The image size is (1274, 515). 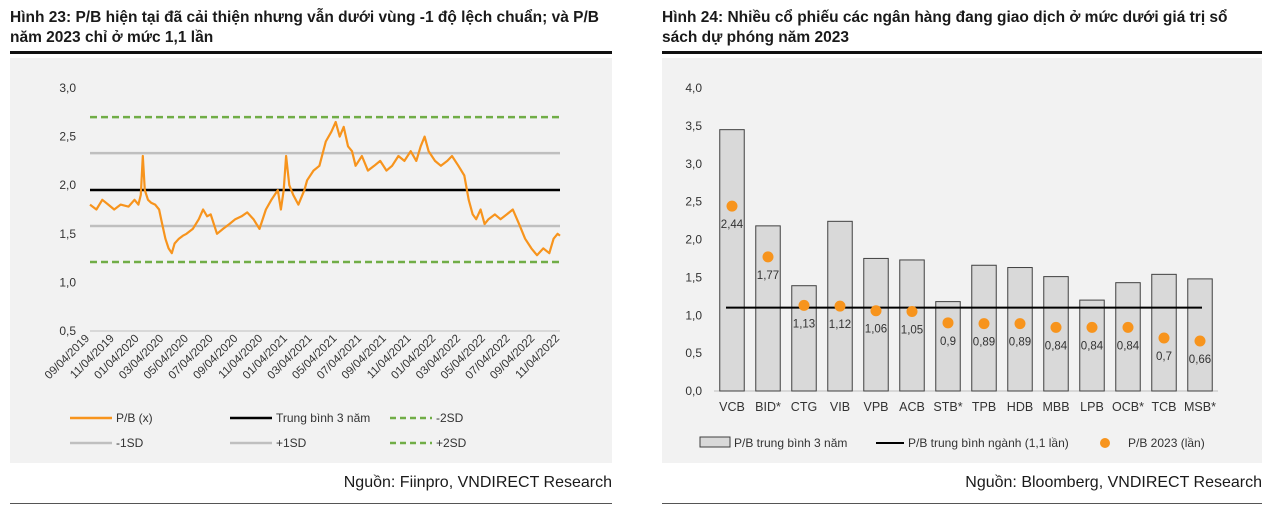 What do you see at coordinates (325, 188) in the screenshot?
I see `pb-series-line` at bounding box center [325, 188].